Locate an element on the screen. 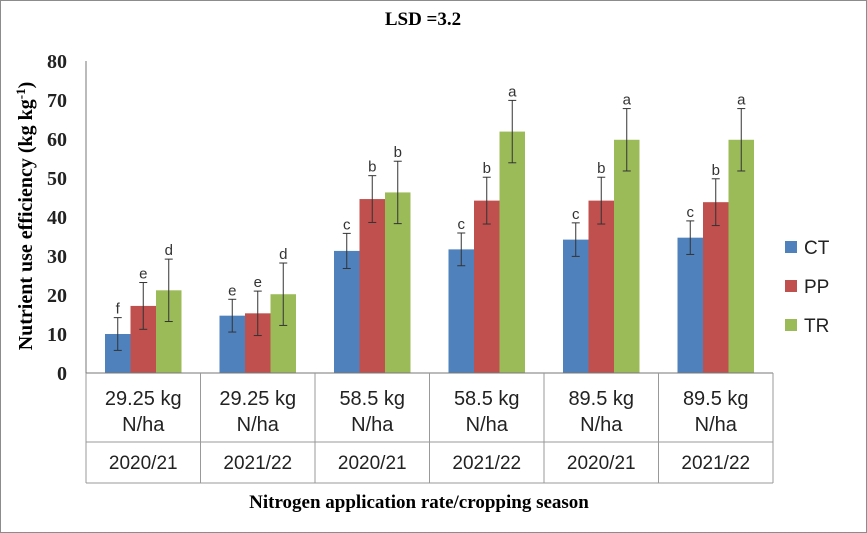 The width and height of the screenshot is (867, 533). y-tick-label: 50 is located at coordinates (57, 179).